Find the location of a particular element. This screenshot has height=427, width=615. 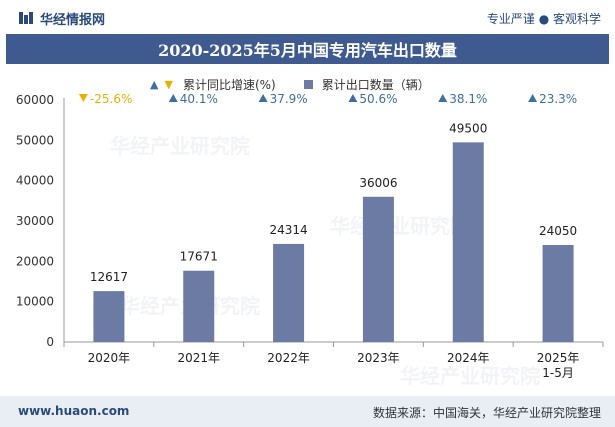

brand: 华经情报网 is located at coordinates (62, 18).